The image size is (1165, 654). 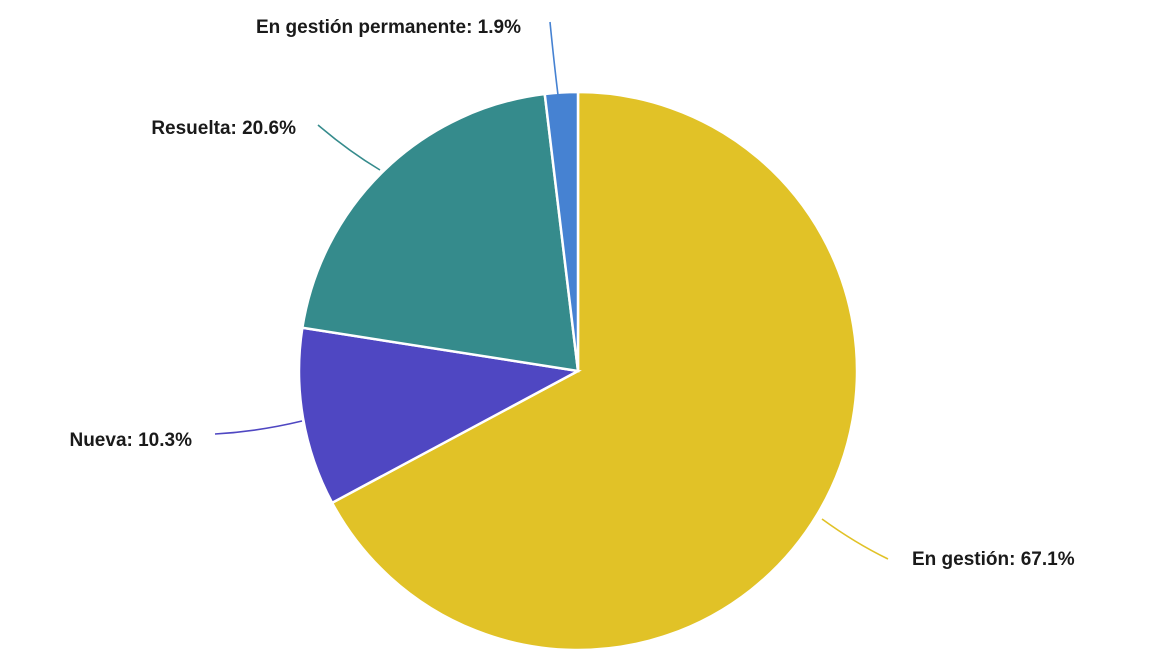 What do you see at coordinates (855, 539) in the screenshot?
I see `leader-line-en-gestion` at bounding box center [855, 539].